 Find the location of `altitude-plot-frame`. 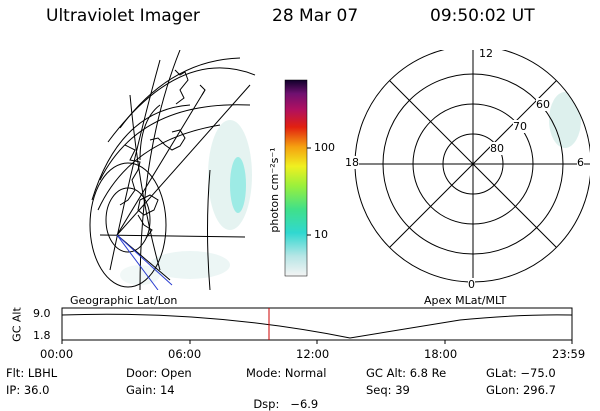

altitude-plot-frame is located at coordinates (317, 324).